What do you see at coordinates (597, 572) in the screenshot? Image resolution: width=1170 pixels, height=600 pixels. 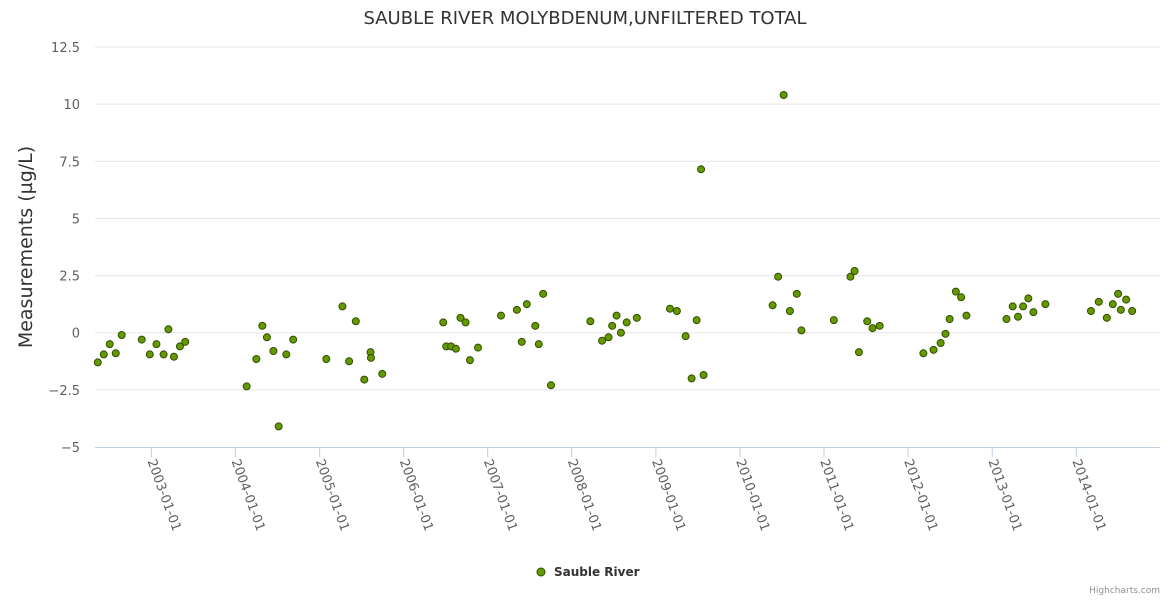 I see `legend-item-sauble-river: Sauble River` at bounding box center [597, 572].